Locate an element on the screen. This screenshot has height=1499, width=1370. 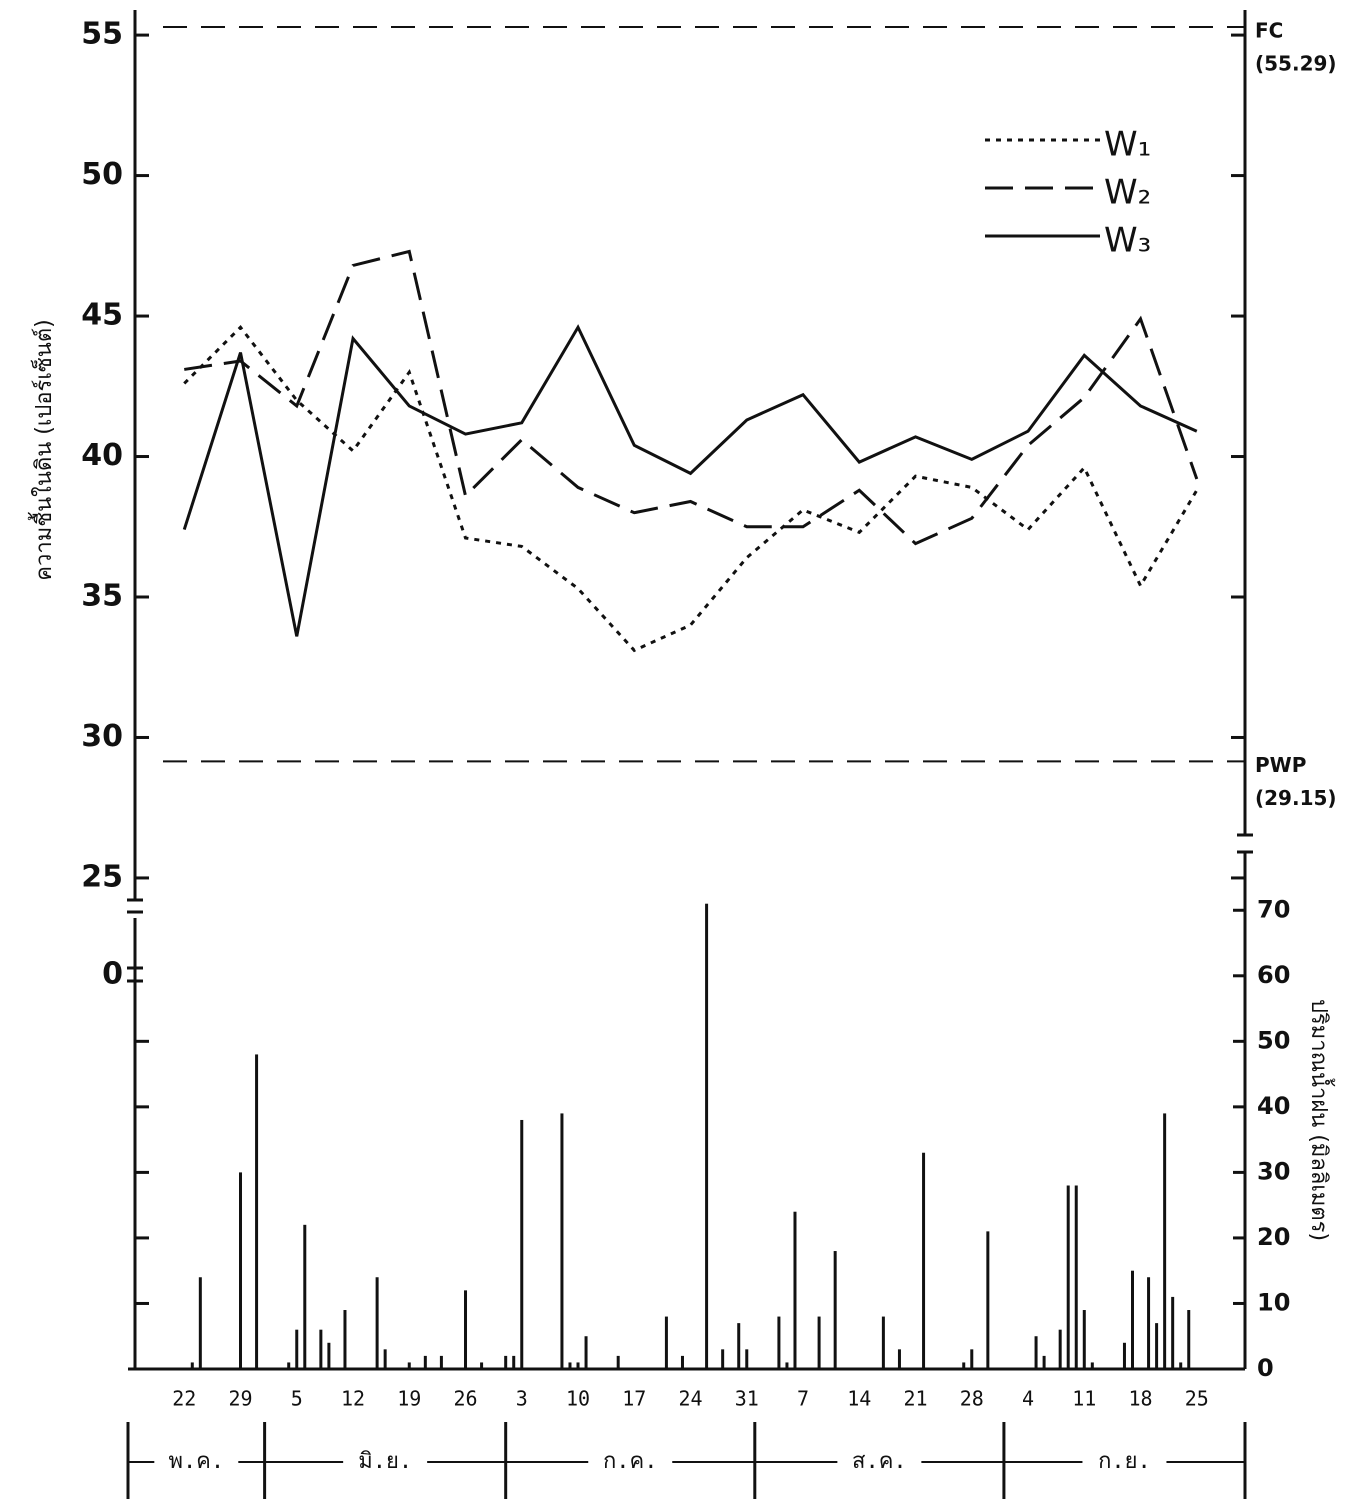
month-label: ก.ค. is located at coordinates (630, 1461).